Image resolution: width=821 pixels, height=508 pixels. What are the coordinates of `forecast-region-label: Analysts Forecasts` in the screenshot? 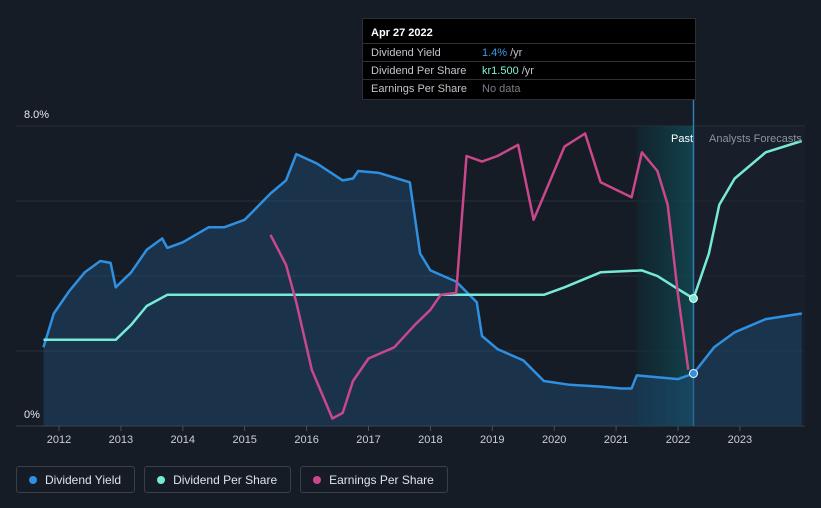 It's located at (755, 139).